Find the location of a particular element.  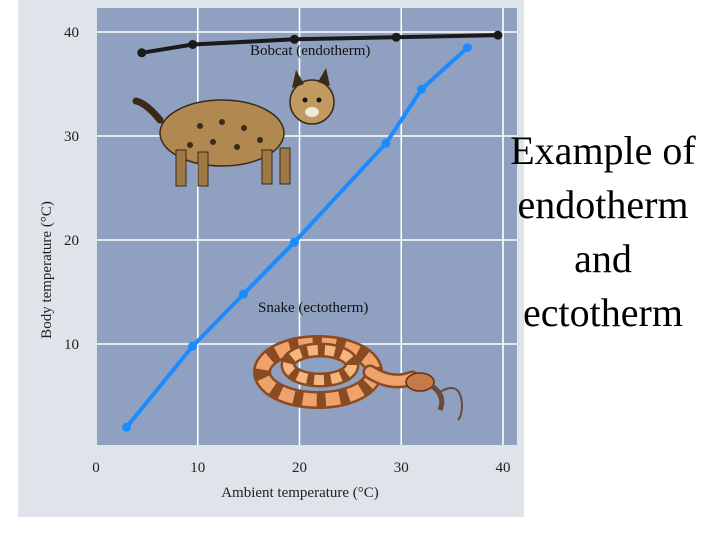

y-axis-label: Body temperature (°C) is located at coordinates (47, 270).